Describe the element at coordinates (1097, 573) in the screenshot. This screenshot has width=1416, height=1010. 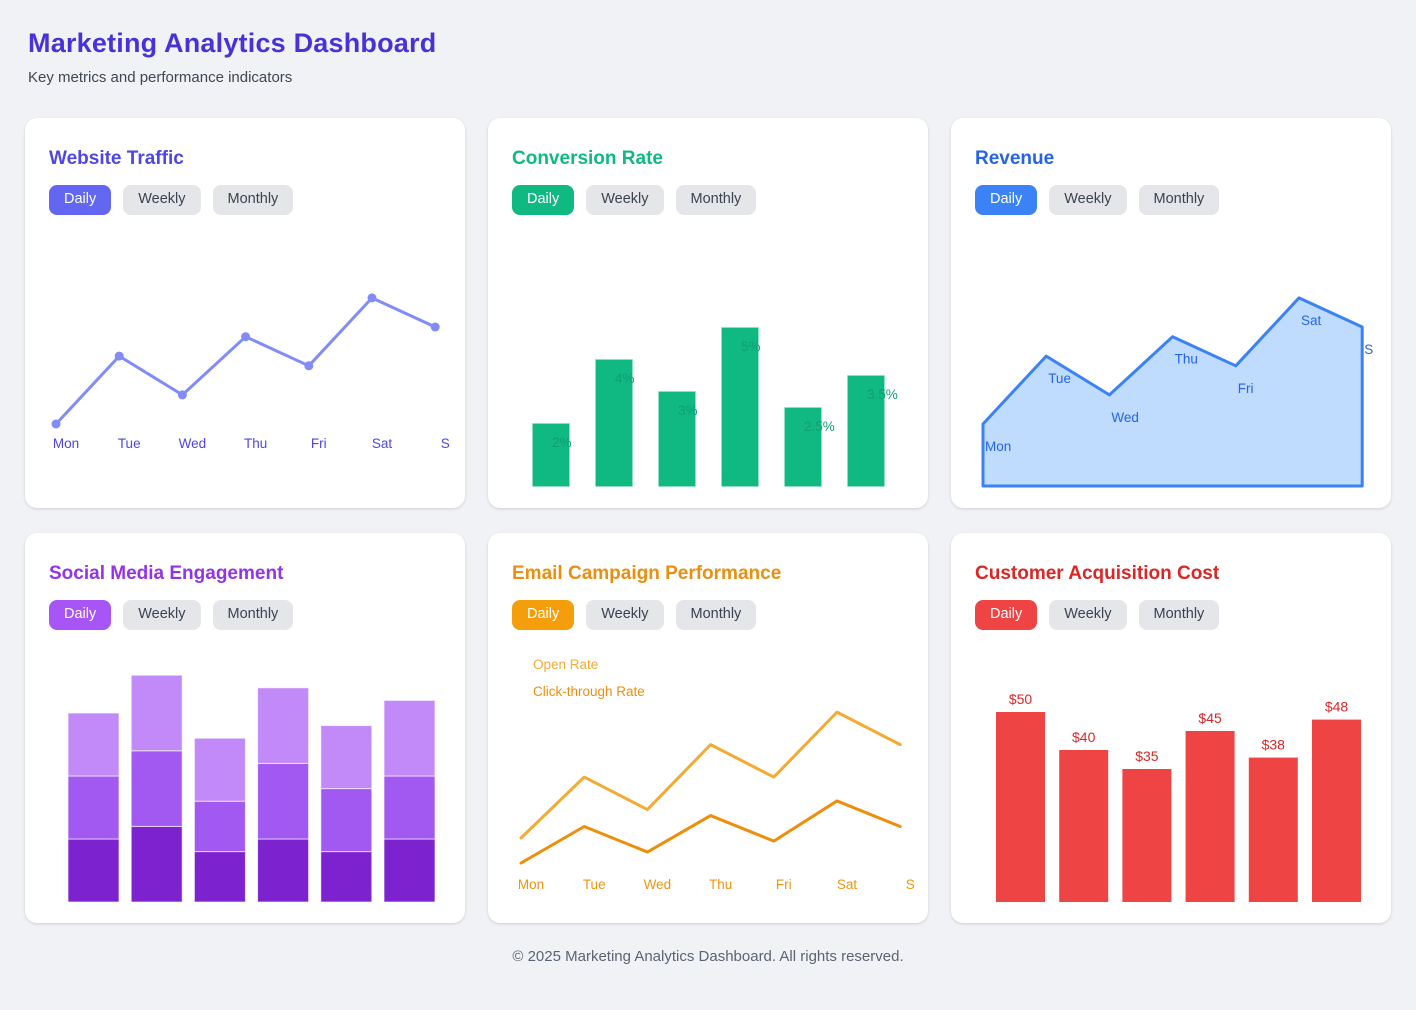
I see `card-title-cac: Customer Acquisition Cost` at that location.